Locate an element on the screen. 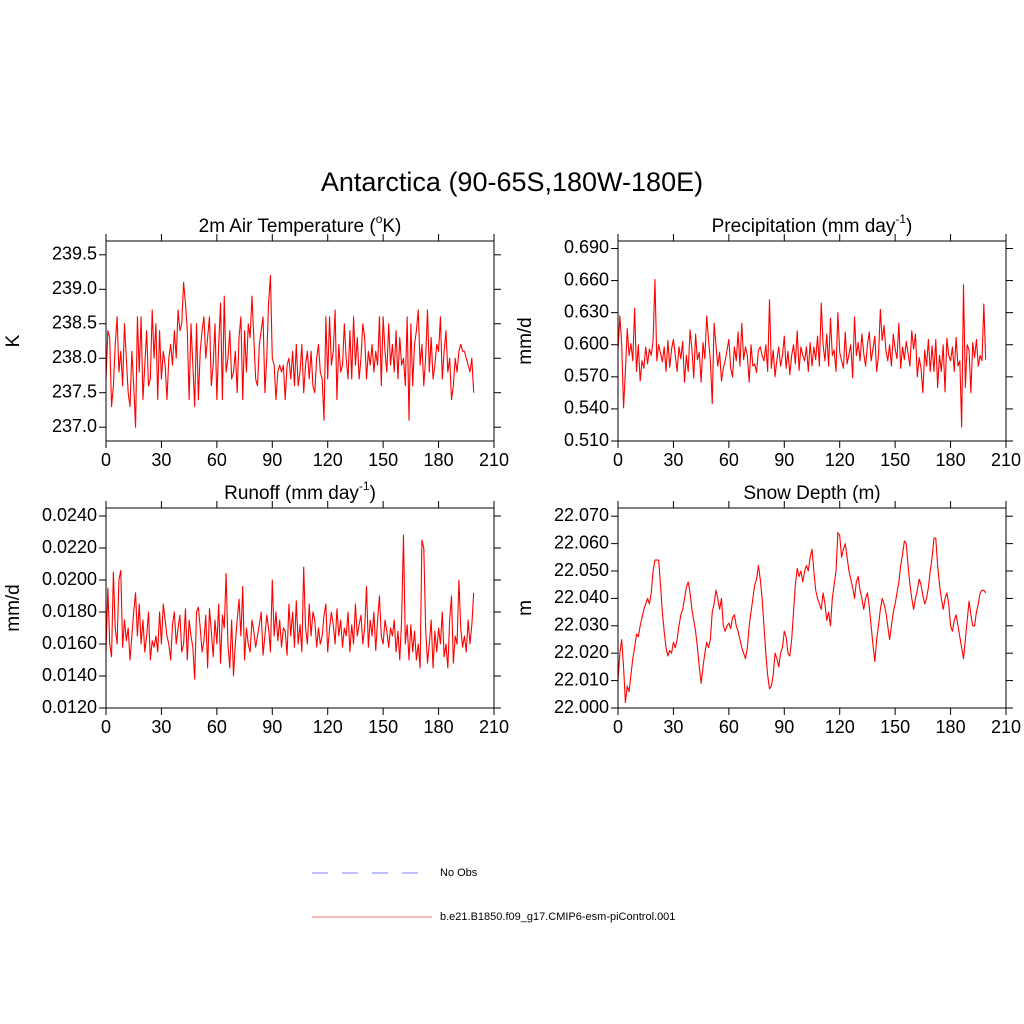  panel-title: Precipitation (mm day-1) is located at coordinates (812, 224).